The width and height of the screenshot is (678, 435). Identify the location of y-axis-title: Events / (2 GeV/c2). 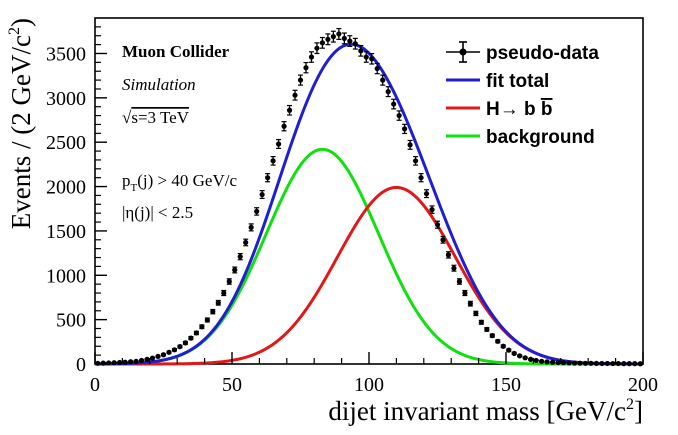
(21, 123).